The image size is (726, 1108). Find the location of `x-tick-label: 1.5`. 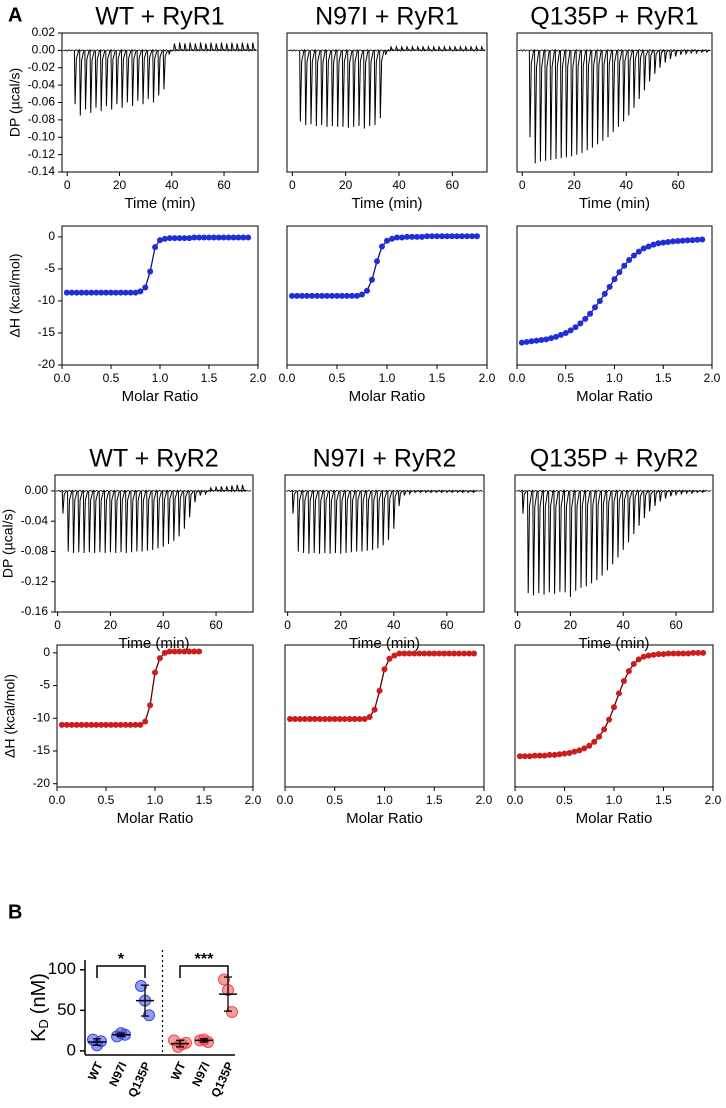

x-tick-label: 1.5 is located at coordinates (209, 378).